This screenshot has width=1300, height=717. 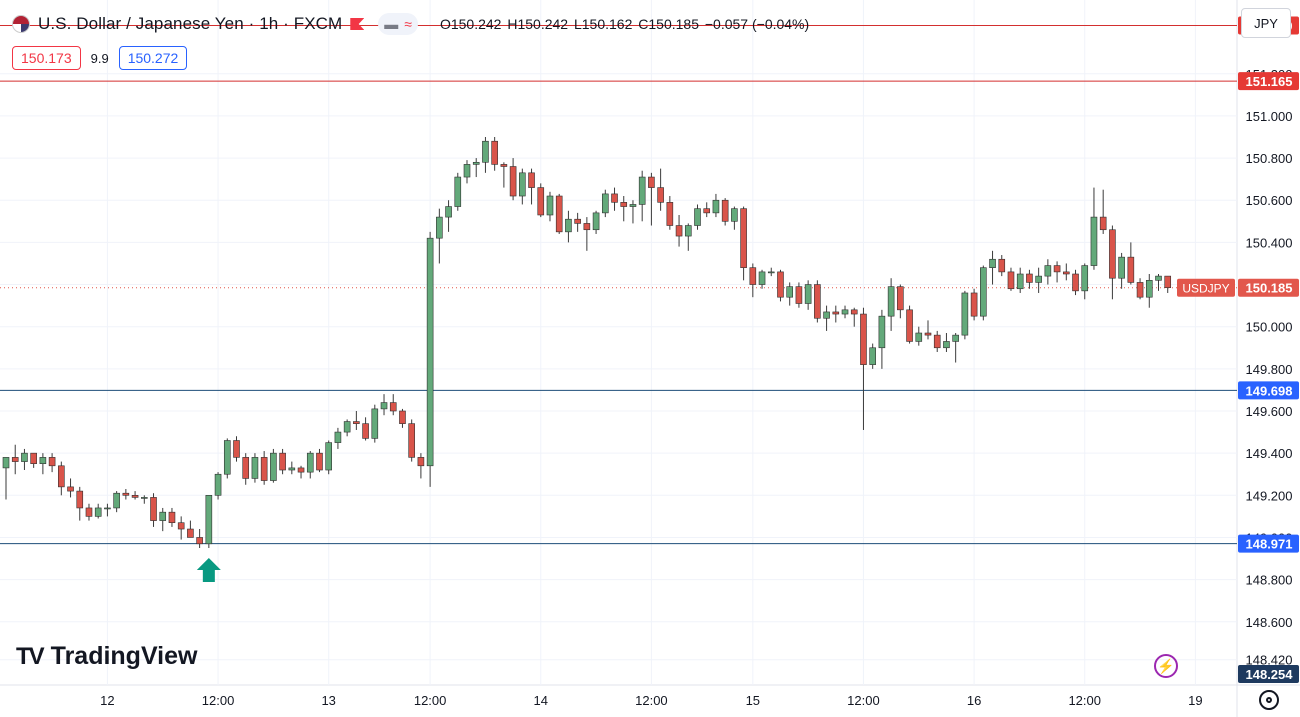 What do you see at coordinates (408, 24) in the screenshot?
I see `wave-icon: ≈` at bounding box center [408, 24].